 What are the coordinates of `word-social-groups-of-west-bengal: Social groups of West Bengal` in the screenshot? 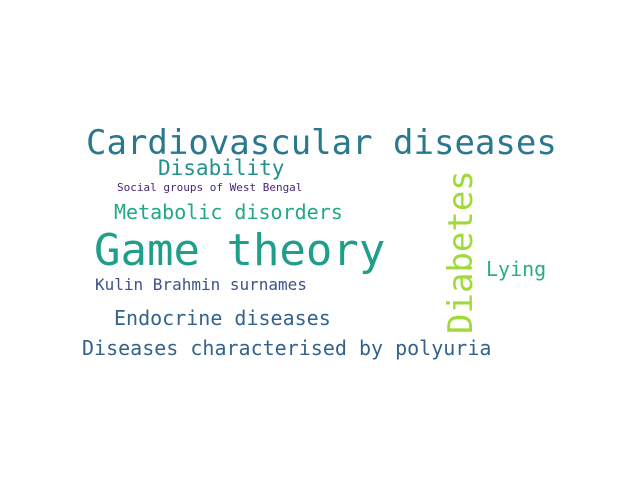 It's located at (210, 187).